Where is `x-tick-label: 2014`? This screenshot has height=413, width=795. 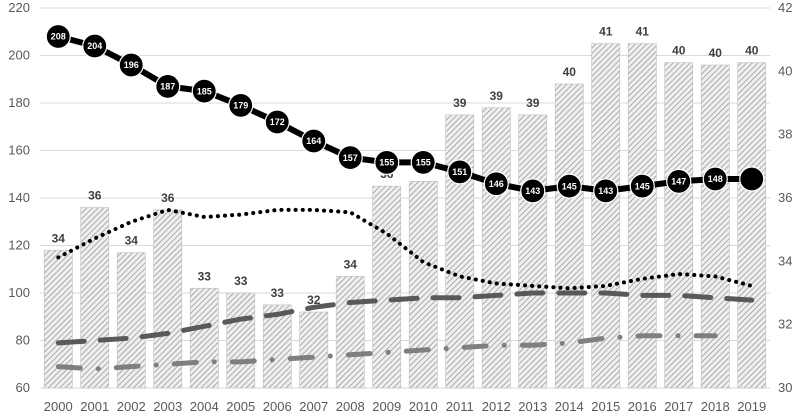
x-tick-label: 2014 is located at coordinates (569, 406).